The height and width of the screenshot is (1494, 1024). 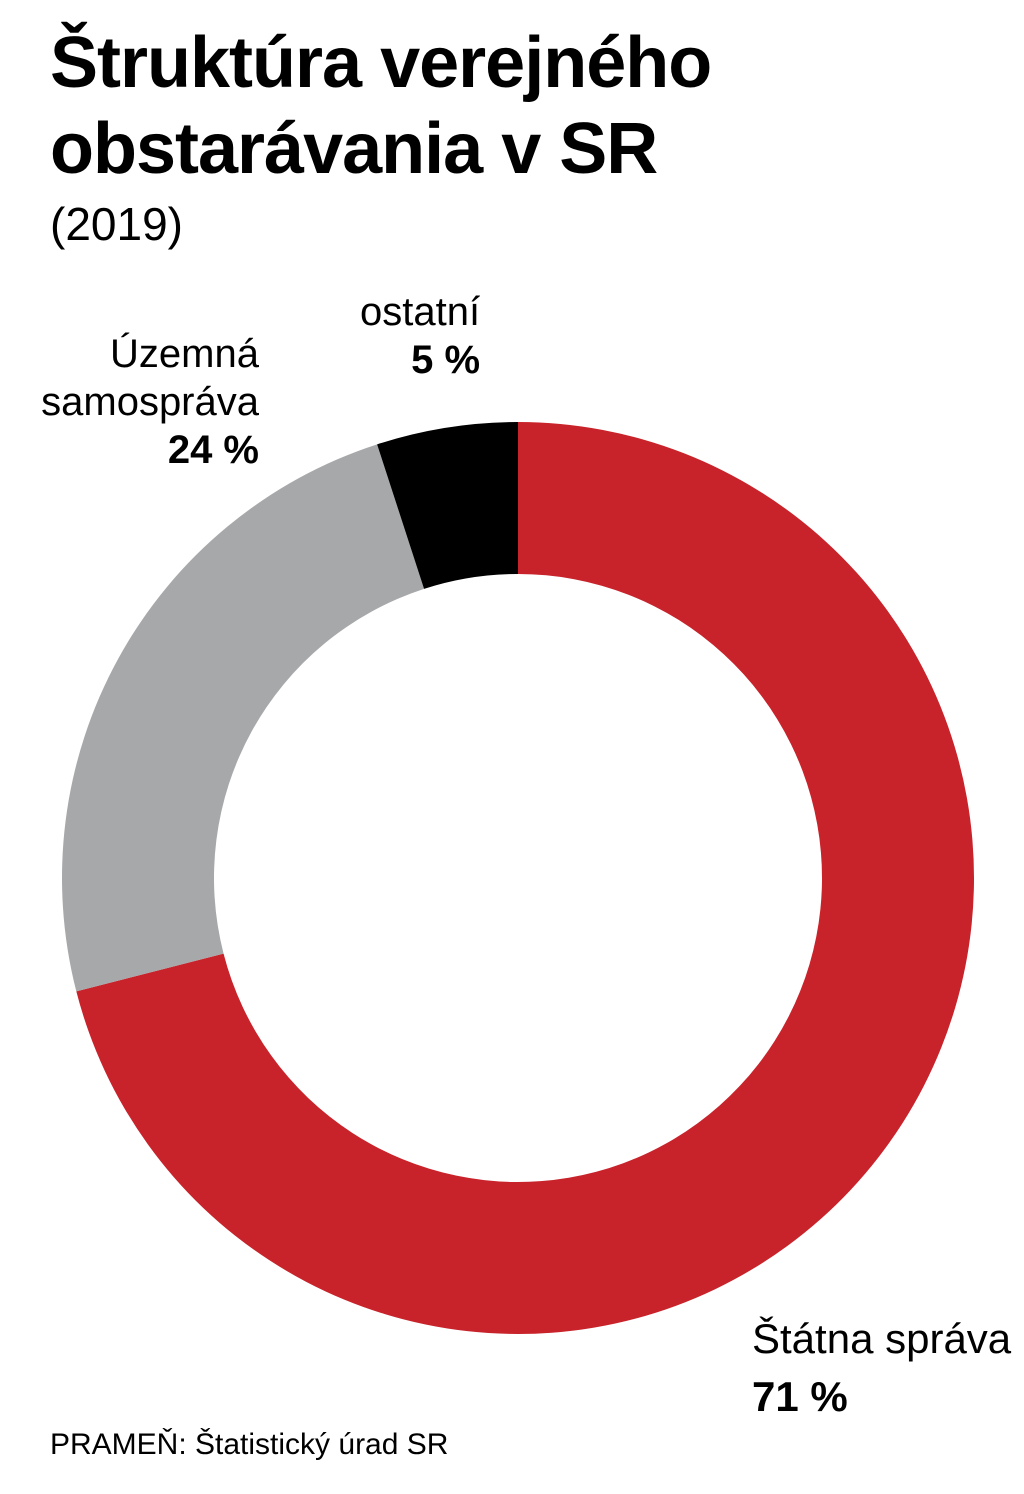 I want to click on source-note: PRAMEŇ: Štatistický úrad SR, so click(x=249, y=1444).